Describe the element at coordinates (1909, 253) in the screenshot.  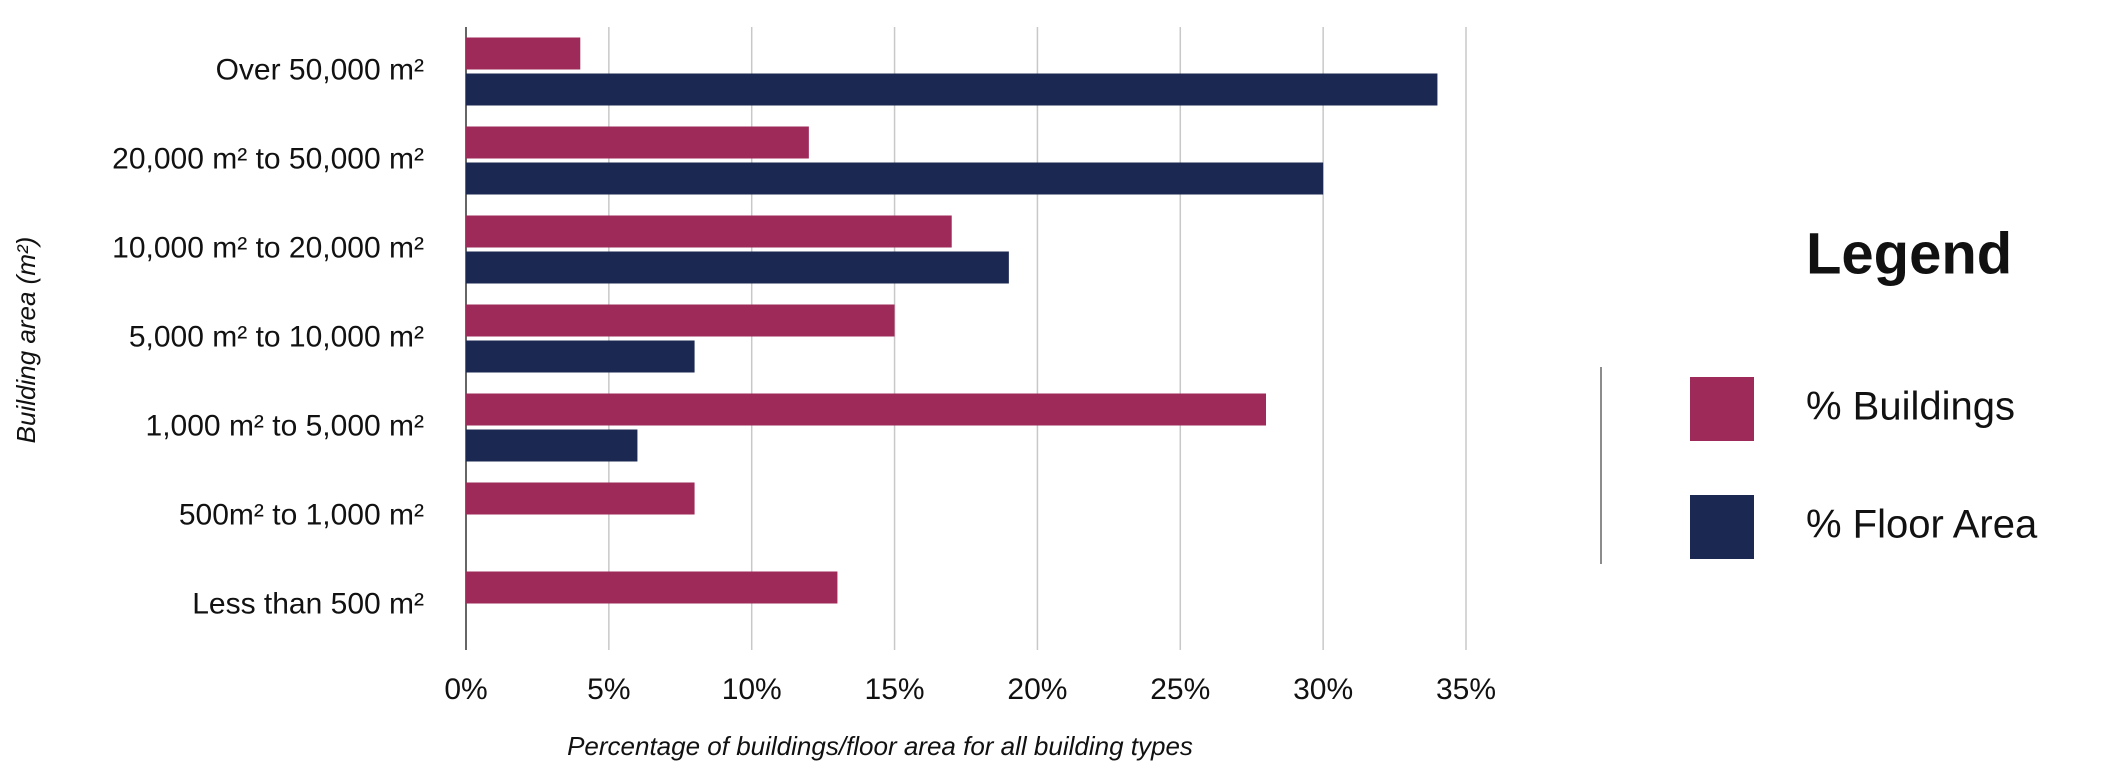
I see `legend-title: Legend` at that location.